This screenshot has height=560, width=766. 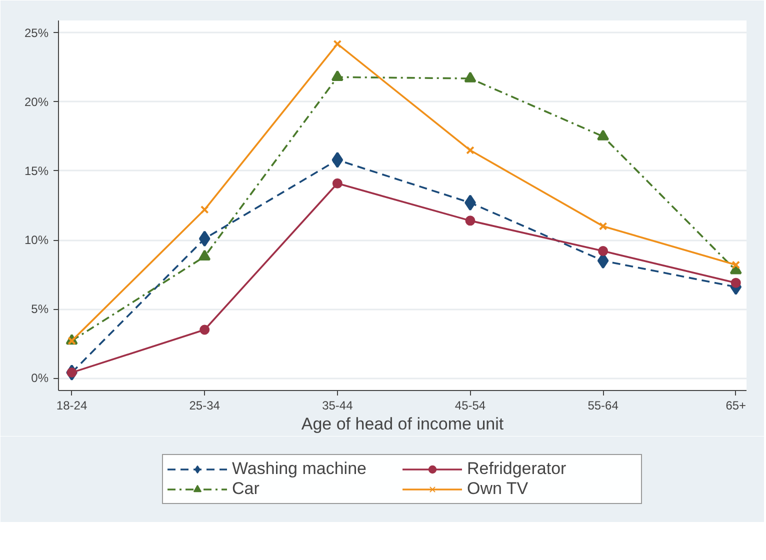 I want to click on legend-label: Own TV, so click(x=498, y=489).